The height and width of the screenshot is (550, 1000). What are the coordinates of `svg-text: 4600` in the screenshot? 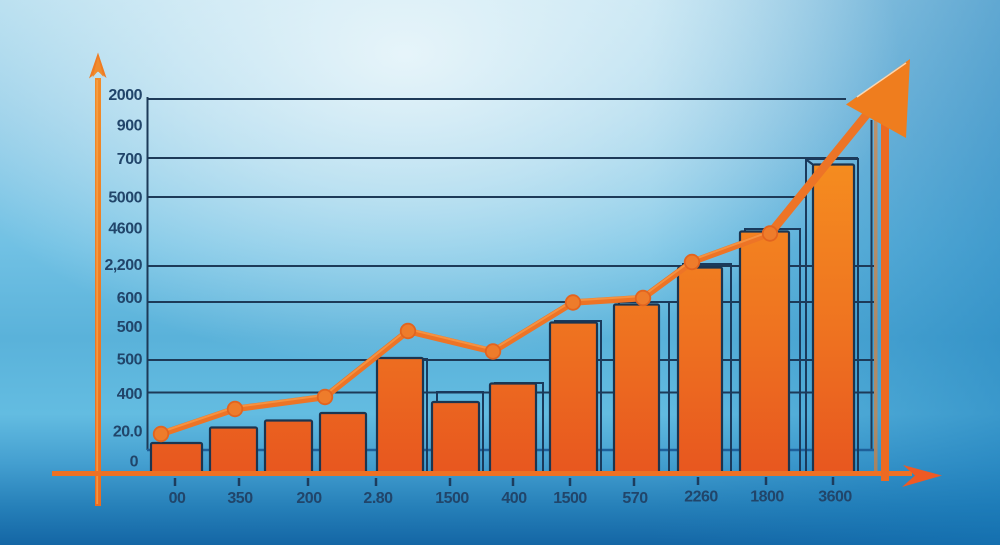 It's located at (125, 229).